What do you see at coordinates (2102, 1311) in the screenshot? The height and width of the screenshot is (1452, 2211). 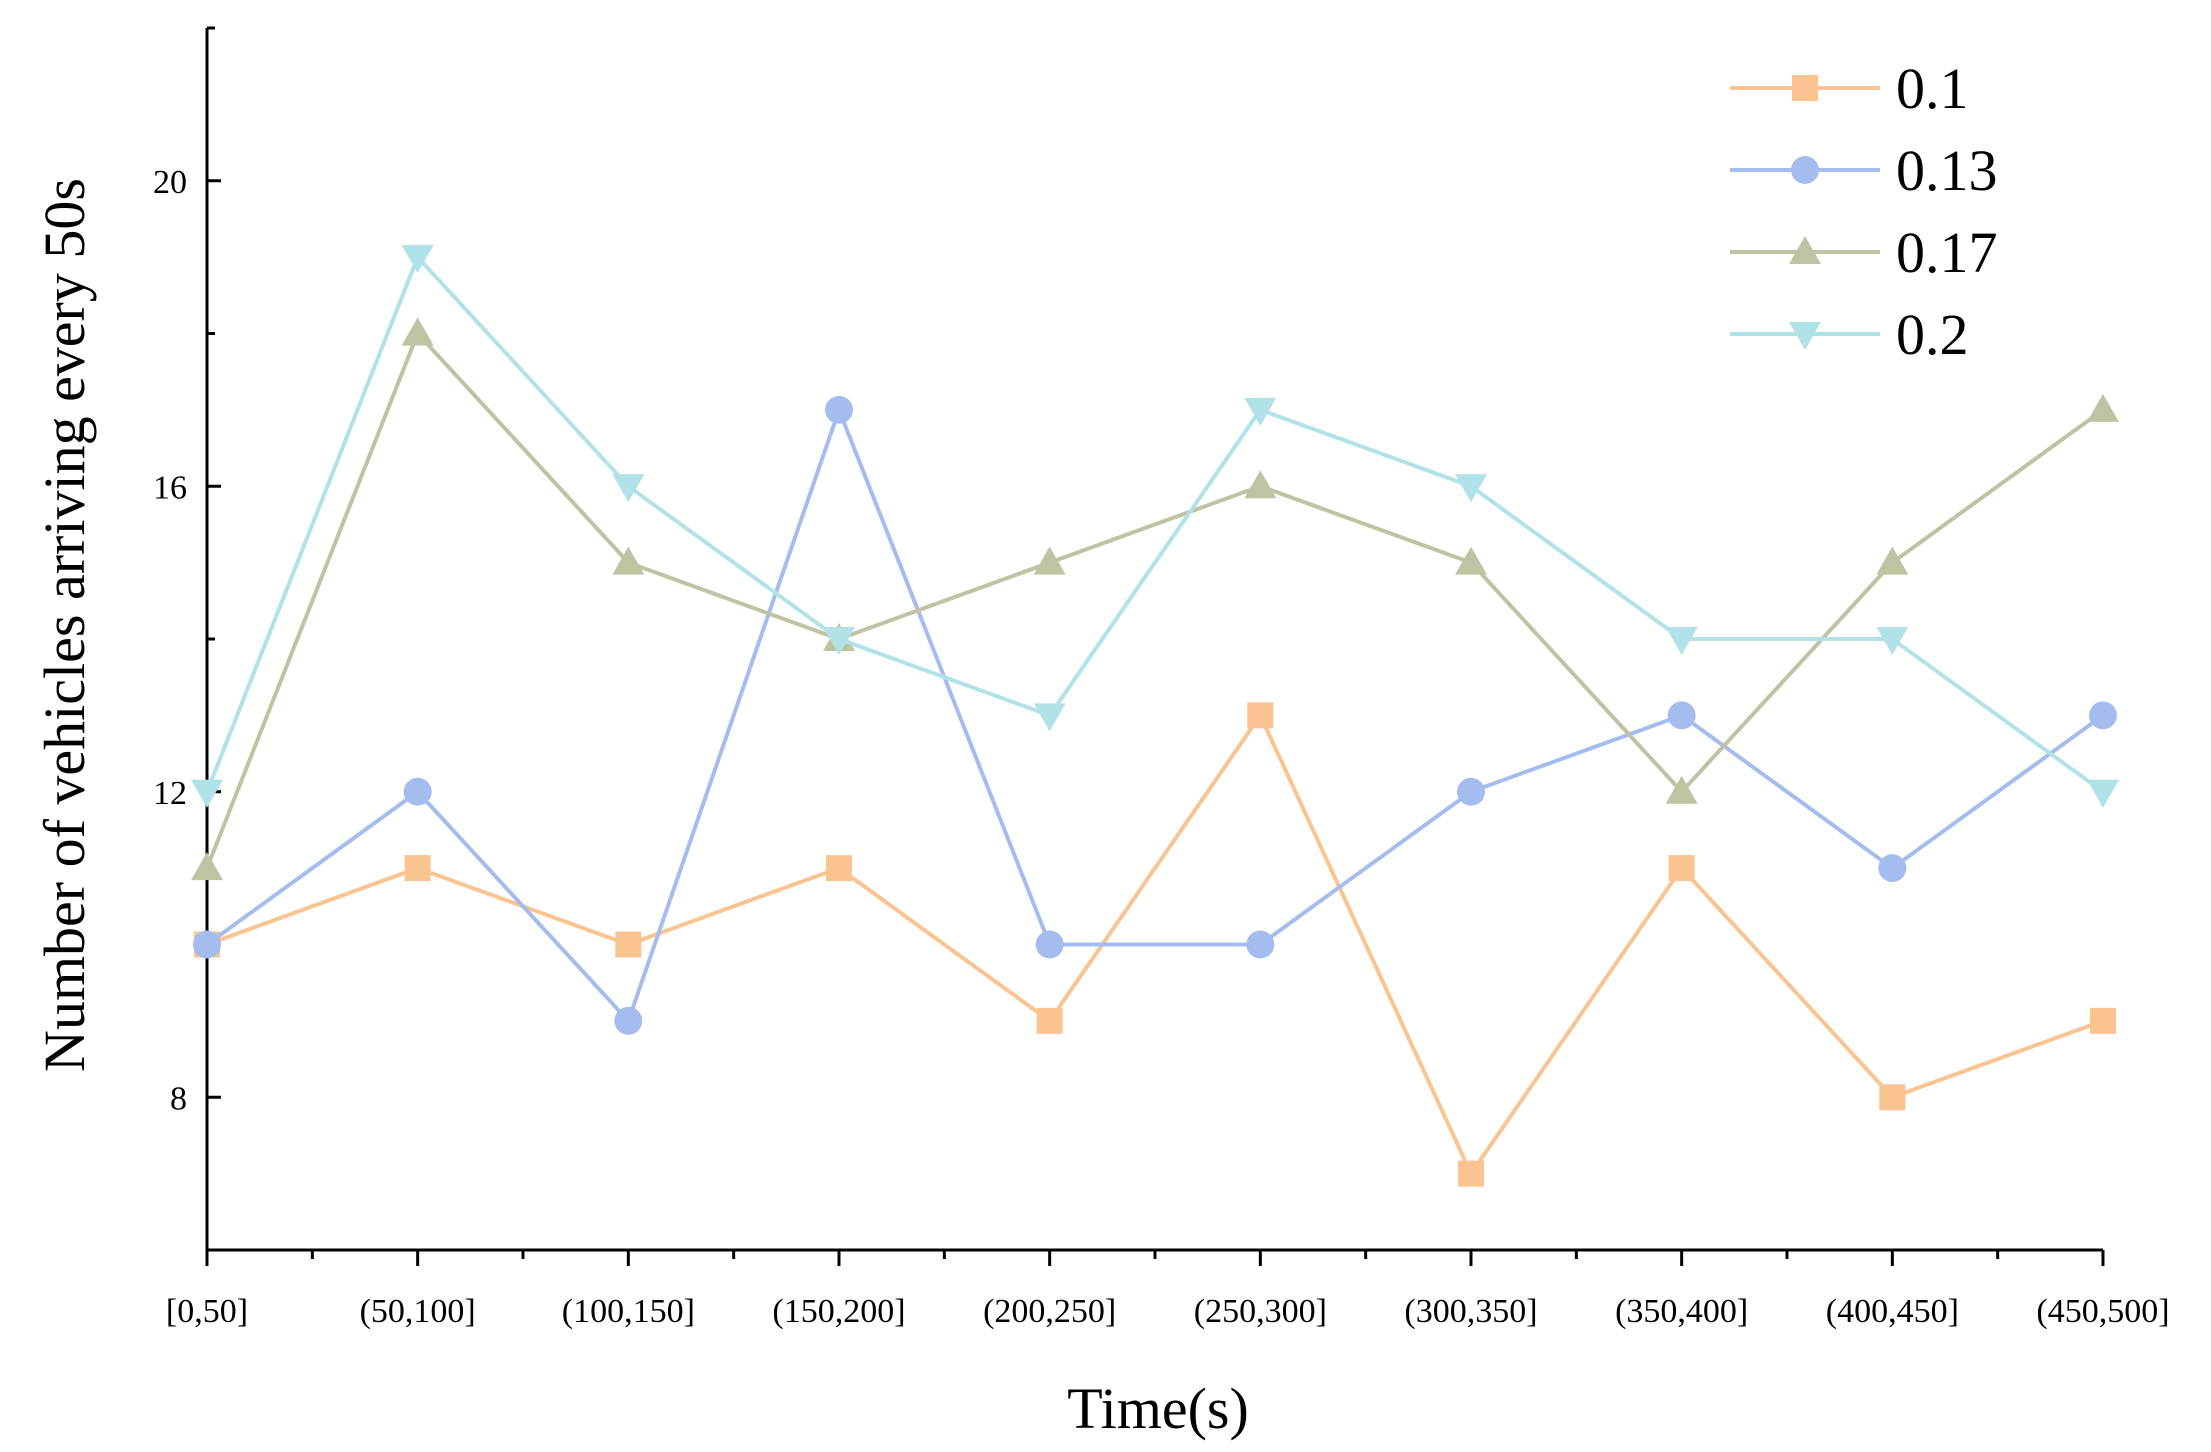 I see `x-tick-label: (450,500]` at bounding box center [2102, 1311].